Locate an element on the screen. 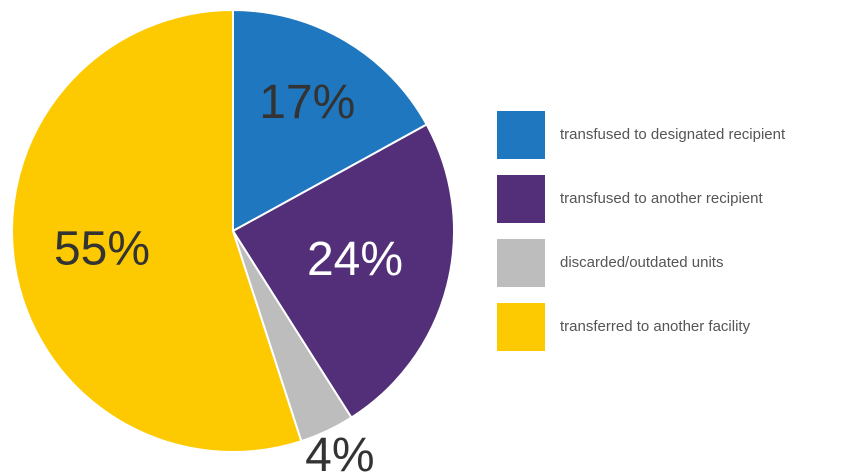 This screenshot has width=853, height=474. data-label: 17% is located at coordinates (307, 102).